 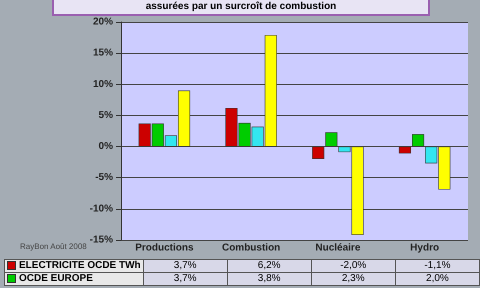 I want to click on legend-label: OCDE EUROPE, so click(x=74, y=279).